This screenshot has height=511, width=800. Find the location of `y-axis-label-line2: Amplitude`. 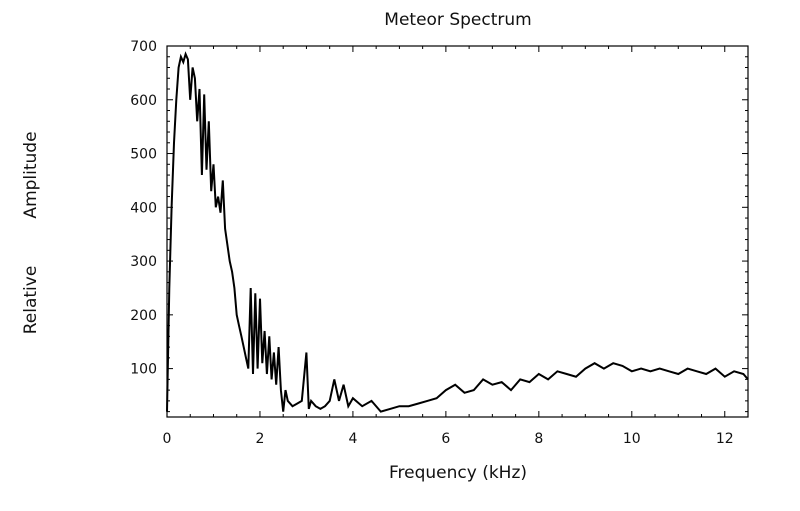

y-axis-label-line2: Amplitude is located at coordinates (31, 174).